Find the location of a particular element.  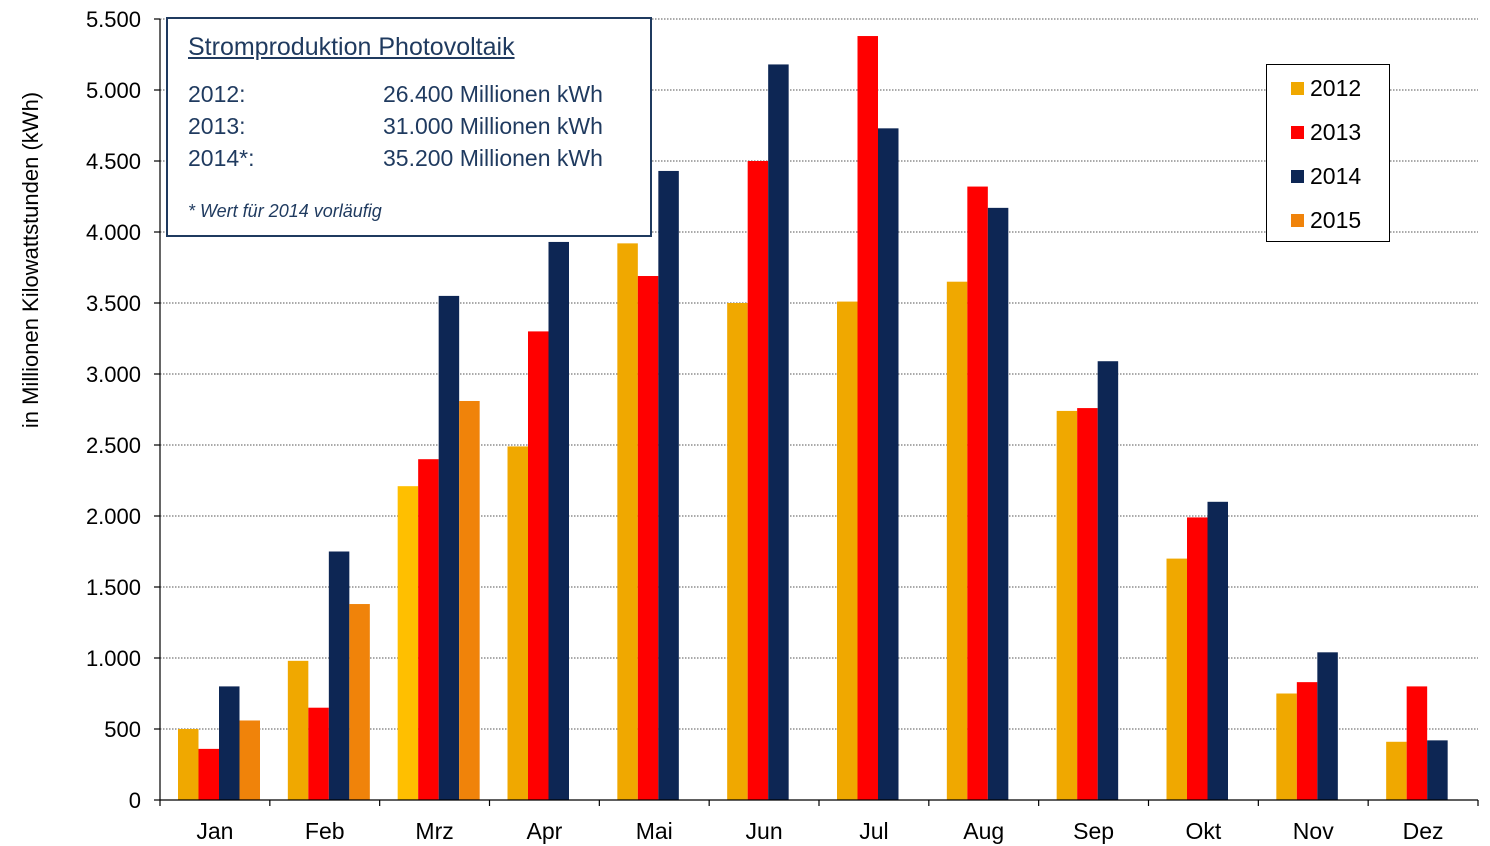

bar-2013-aug is located at coordinates (977, 493).